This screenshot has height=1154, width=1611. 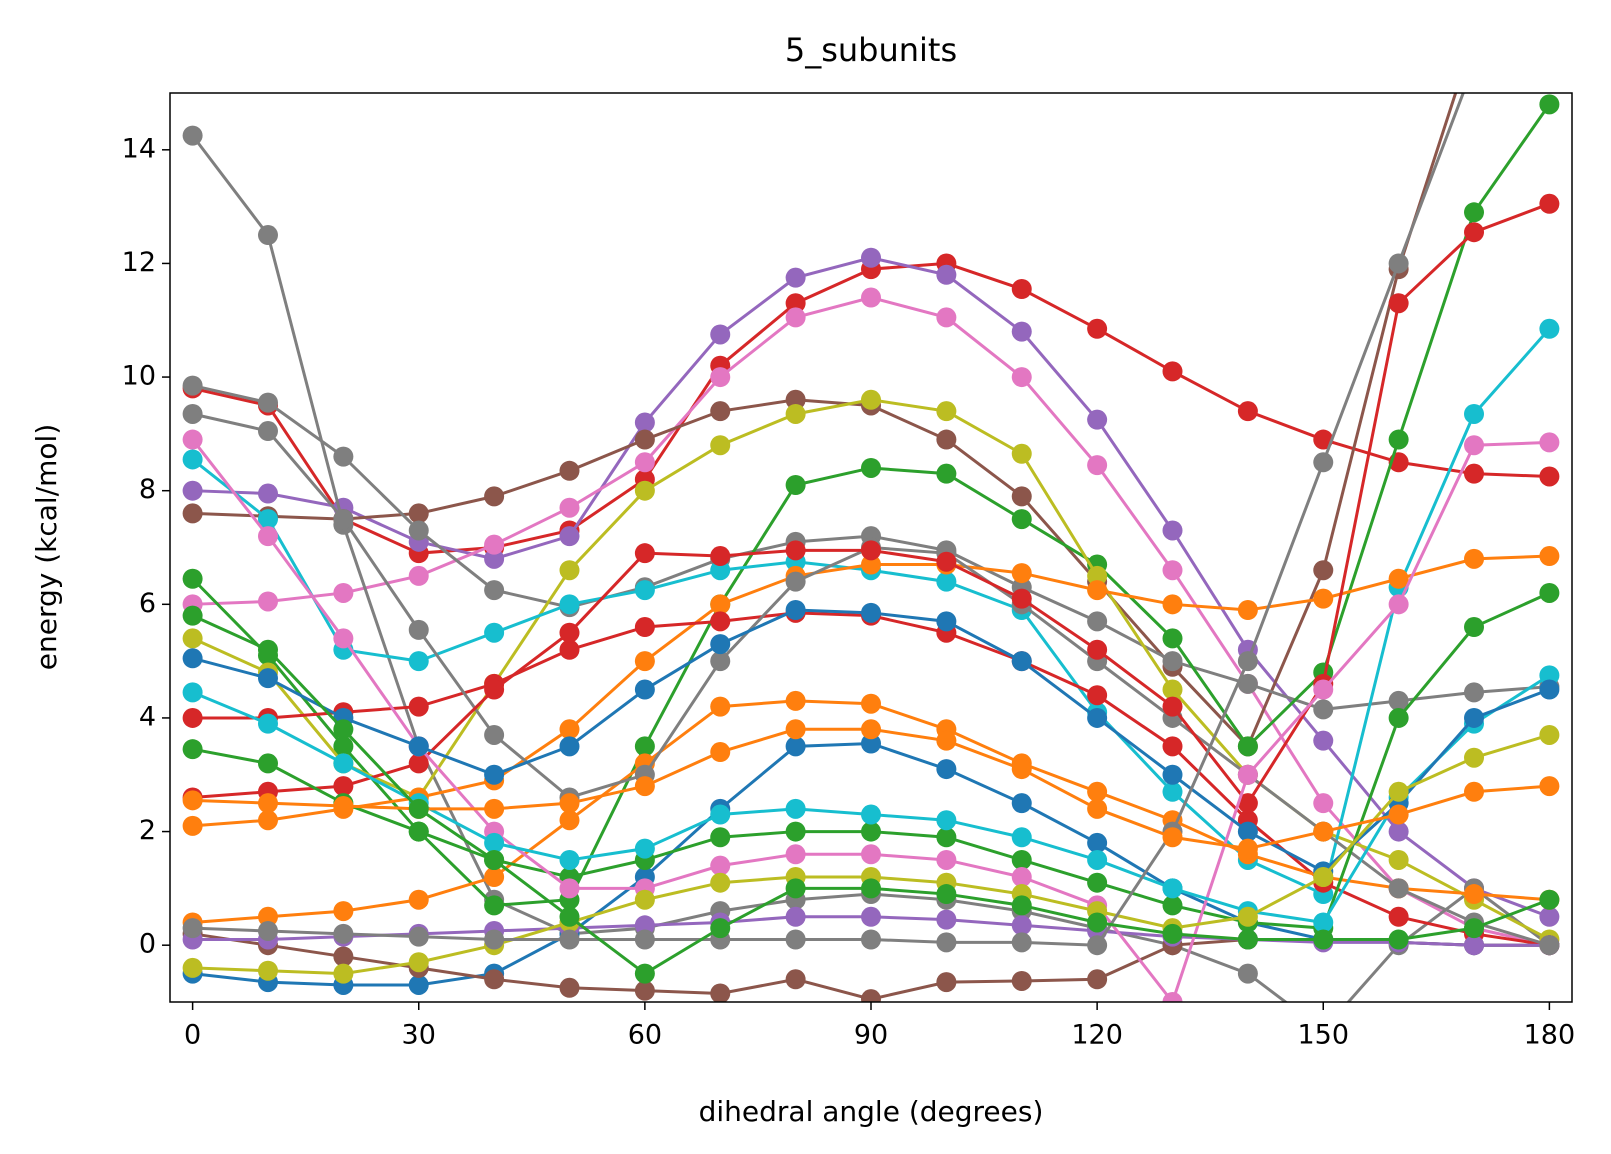 I want to click on x-tick-label: 120, so click(x=1097, y=1035).